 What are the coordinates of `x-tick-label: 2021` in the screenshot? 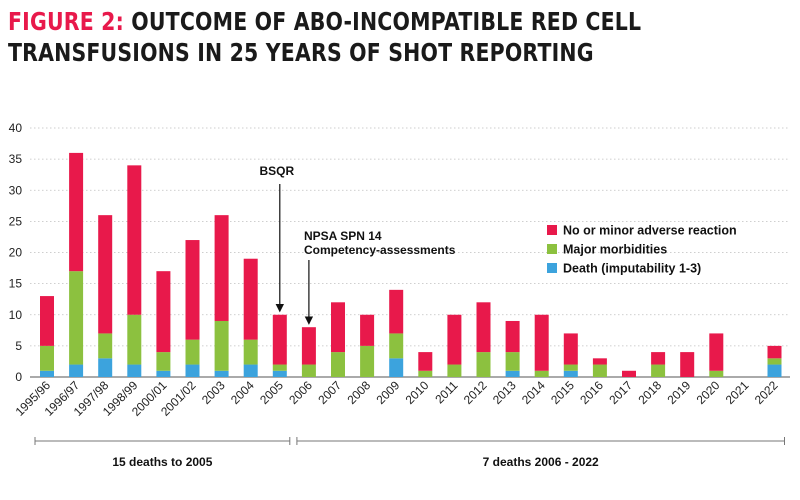 It's located at (737, 392).